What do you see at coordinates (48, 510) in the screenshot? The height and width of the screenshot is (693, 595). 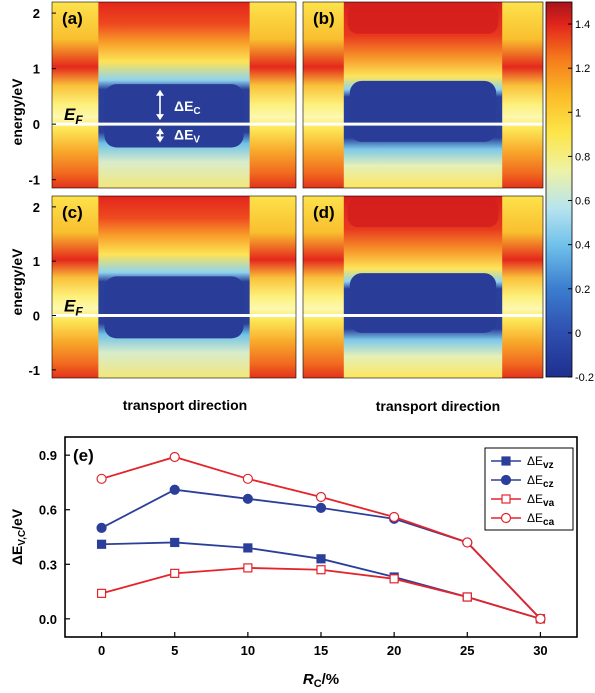 I see `ytick-label: 0.6` at bounding box center [48, 510].